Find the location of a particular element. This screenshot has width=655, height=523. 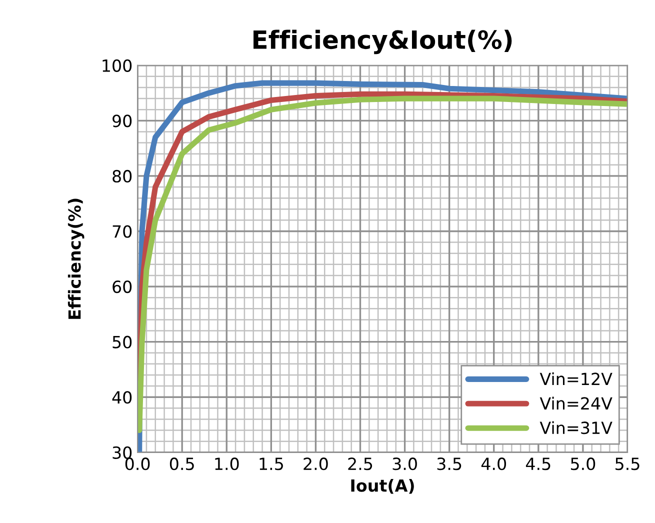

x-tick-label: 0.0 is located at coordinates (137, 464).